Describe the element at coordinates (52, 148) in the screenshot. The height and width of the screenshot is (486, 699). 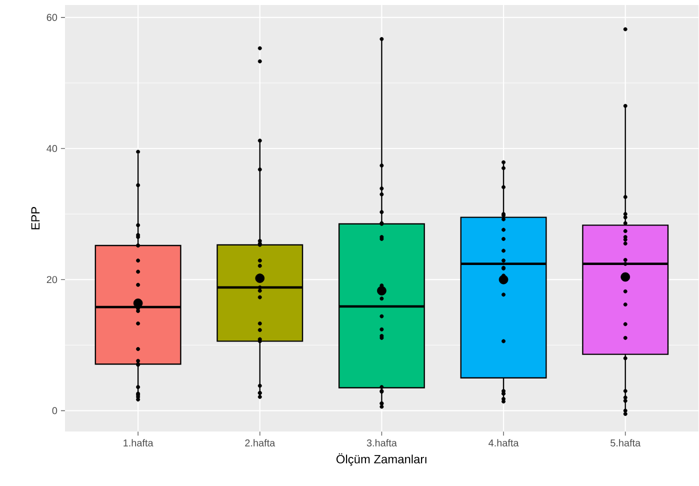
I see `y-tick-label: 40` at that location.